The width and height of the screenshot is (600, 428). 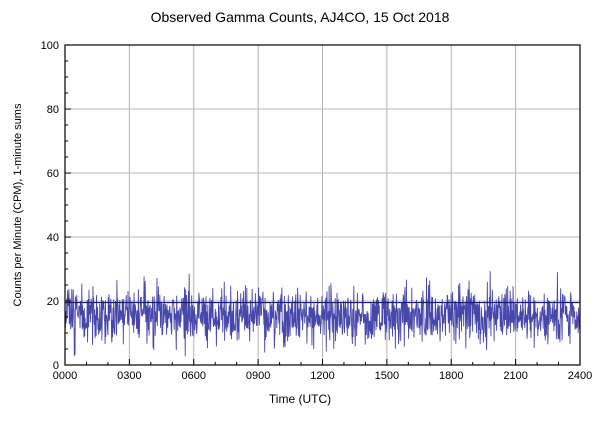 What do you see at coordinates (53, 174) in the screenshot?
I see `y-tick-label: 60` at bounding box center [53, 174].